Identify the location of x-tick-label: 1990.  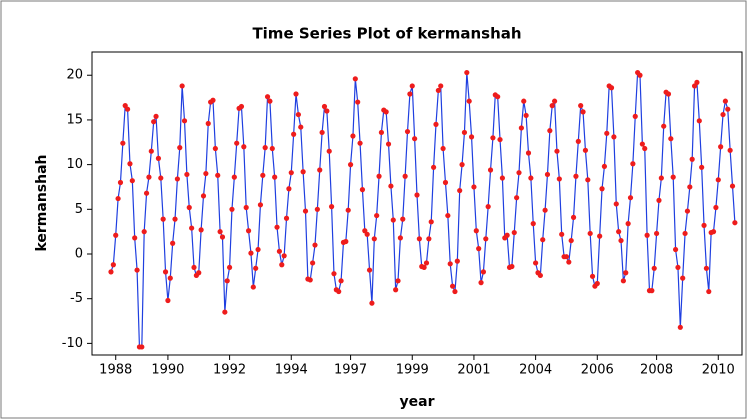
(167, 370).